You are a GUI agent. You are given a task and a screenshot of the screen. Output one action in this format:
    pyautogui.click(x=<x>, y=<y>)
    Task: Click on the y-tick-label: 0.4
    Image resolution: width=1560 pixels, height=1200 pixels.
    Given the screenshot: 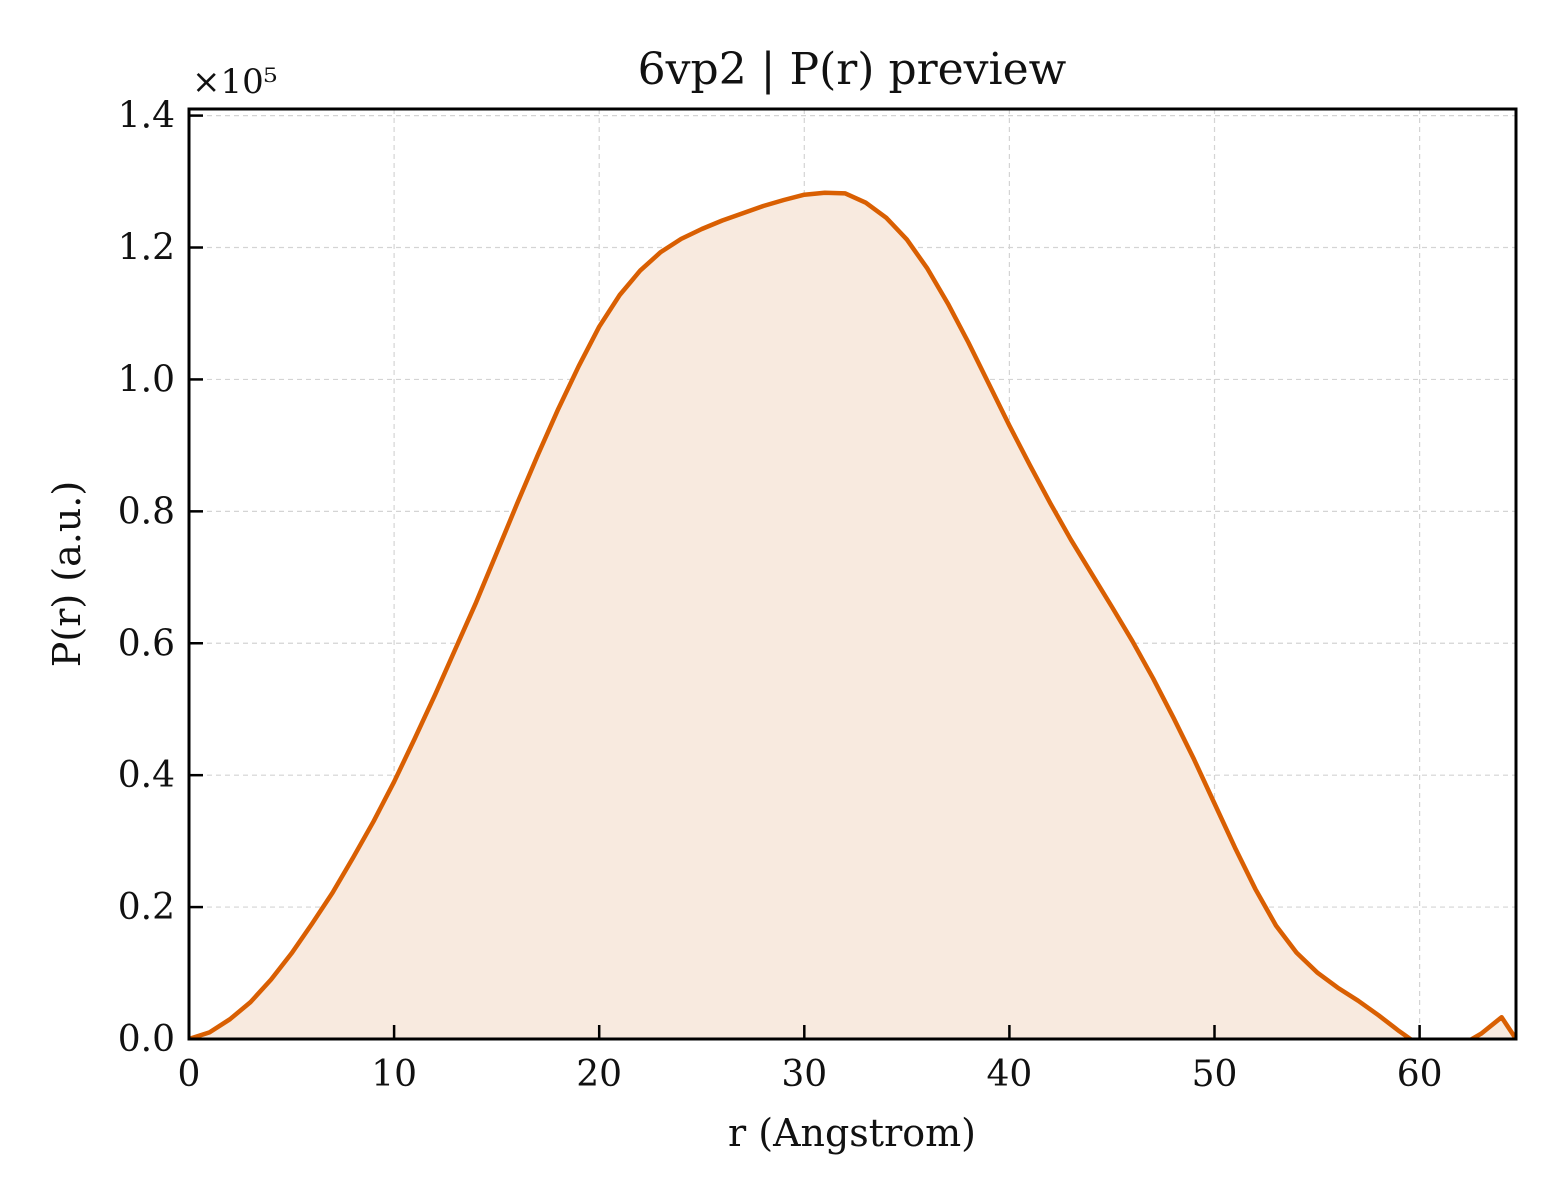 What is the action you would take?
    pyautogui.click(x=146, y=775)
    